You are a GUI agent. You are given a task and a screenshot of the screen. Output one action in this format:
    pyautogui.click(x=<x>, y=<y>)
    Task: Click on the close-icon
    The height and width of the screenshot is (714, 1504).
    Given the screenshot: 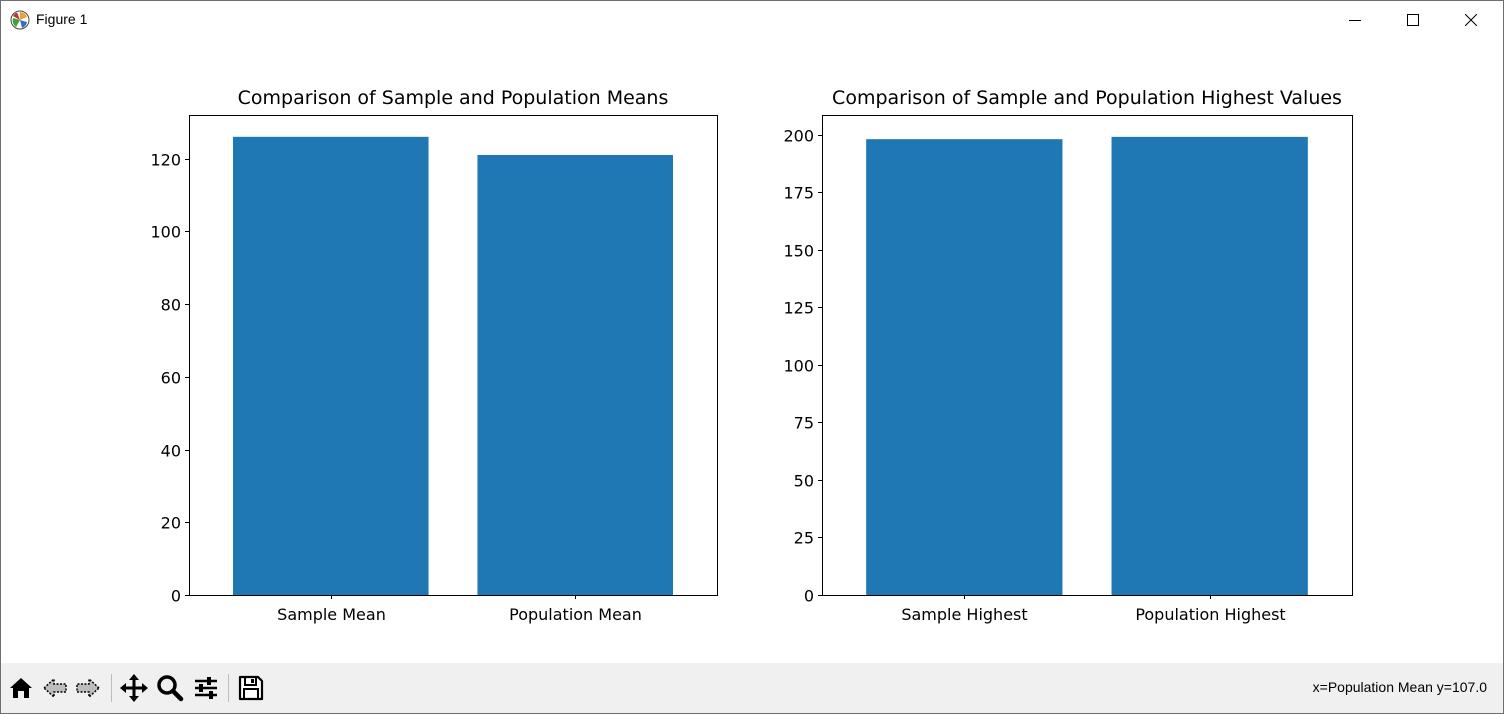 What is the action you would take?
    pyautogui.click(x=1471, y=20)
    